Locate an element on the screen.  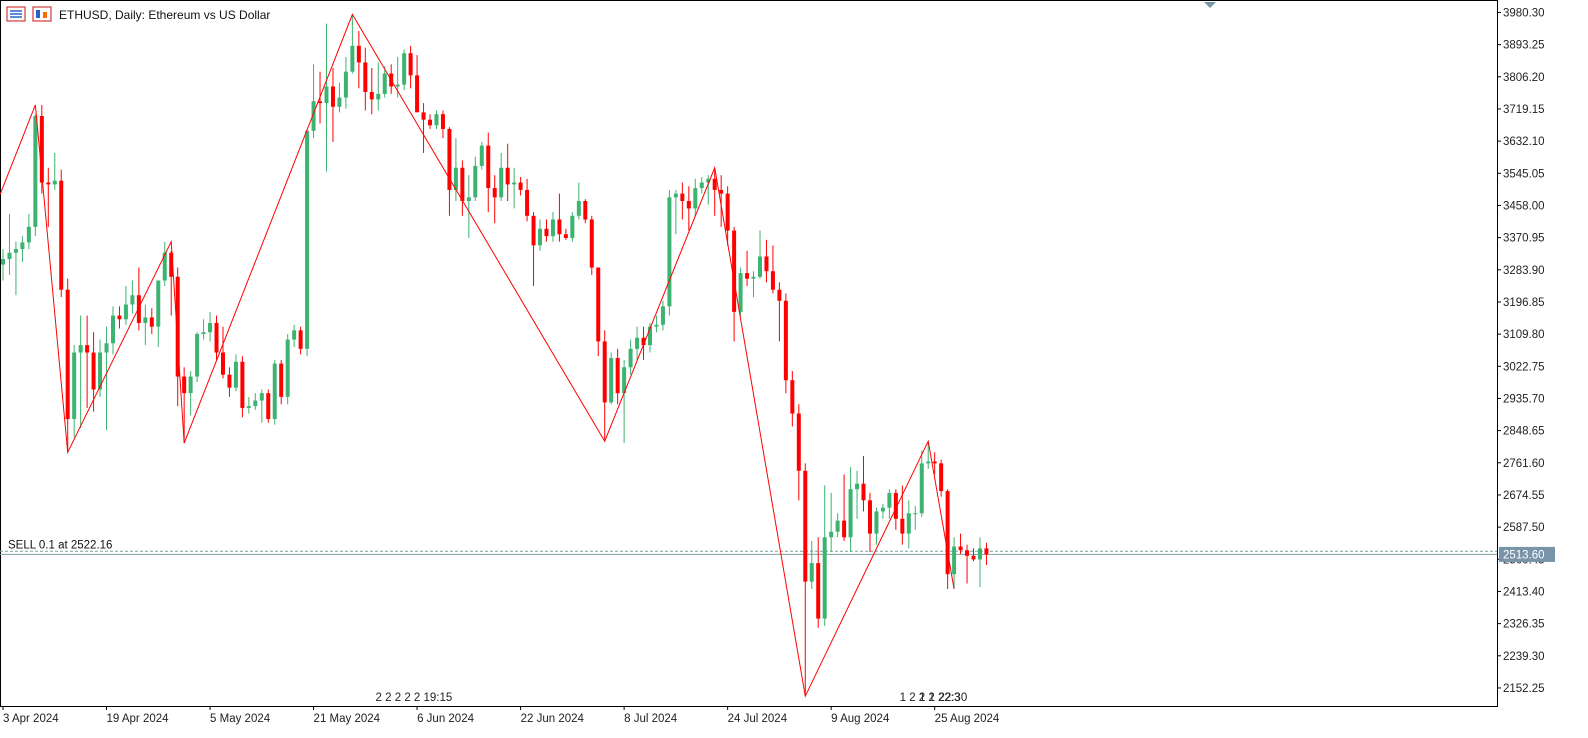
x-tick-label: 21 May 2024 is located at coordinates (347, 719).